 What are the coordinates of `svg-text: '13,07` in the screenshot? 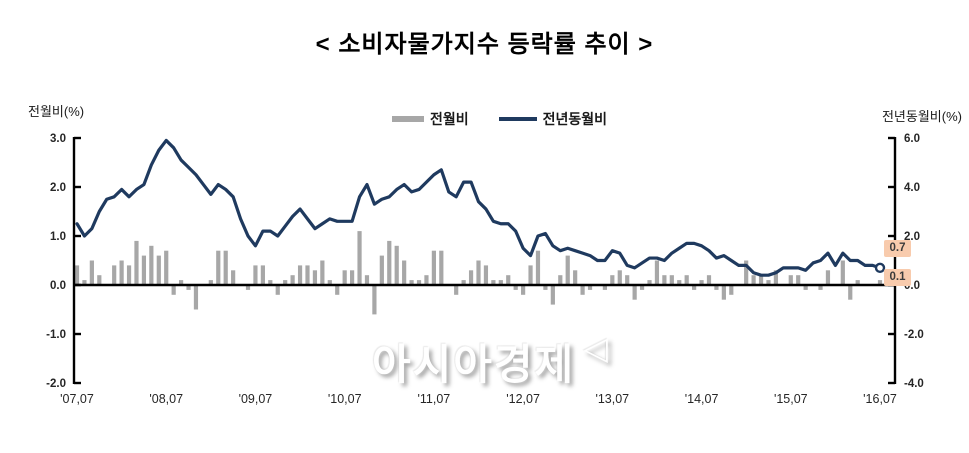 It's located at (612, 399).